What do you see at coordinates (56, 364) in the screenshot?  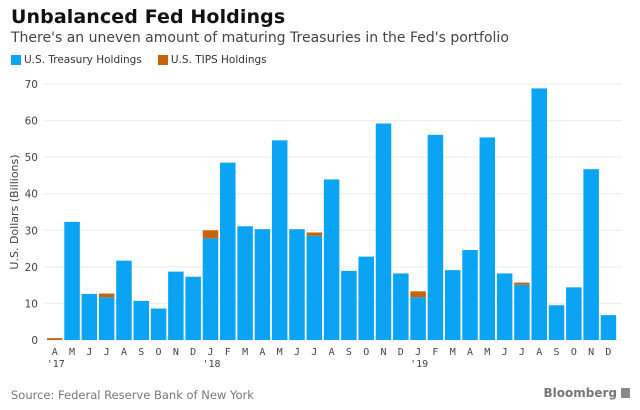 I see `x-year-label: '17` at bounding box center [56, 364].